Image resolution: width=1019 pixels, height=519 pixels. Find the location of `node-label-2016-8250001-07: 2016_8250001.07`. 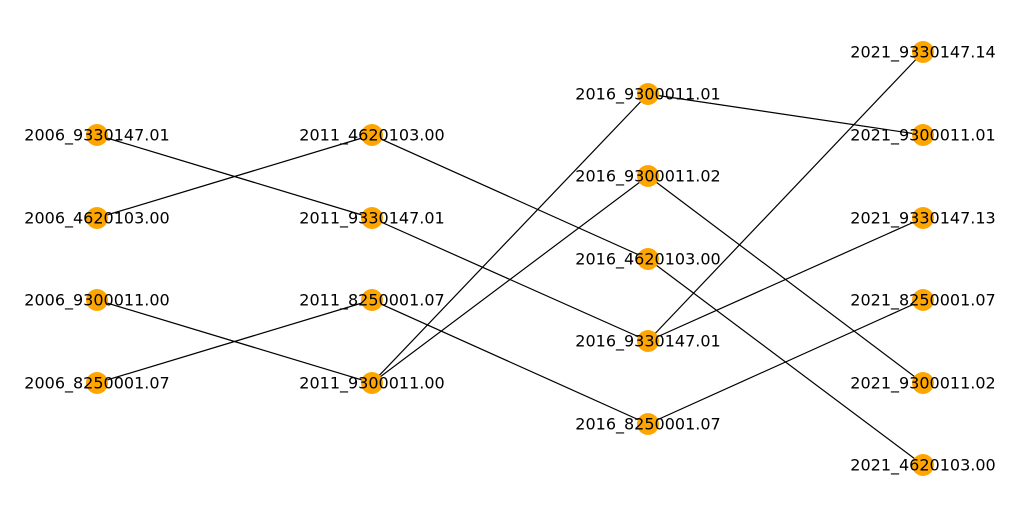

node-label-2016-8250001-07: 2016_8250001.07 is located at coordinates (647, 425).